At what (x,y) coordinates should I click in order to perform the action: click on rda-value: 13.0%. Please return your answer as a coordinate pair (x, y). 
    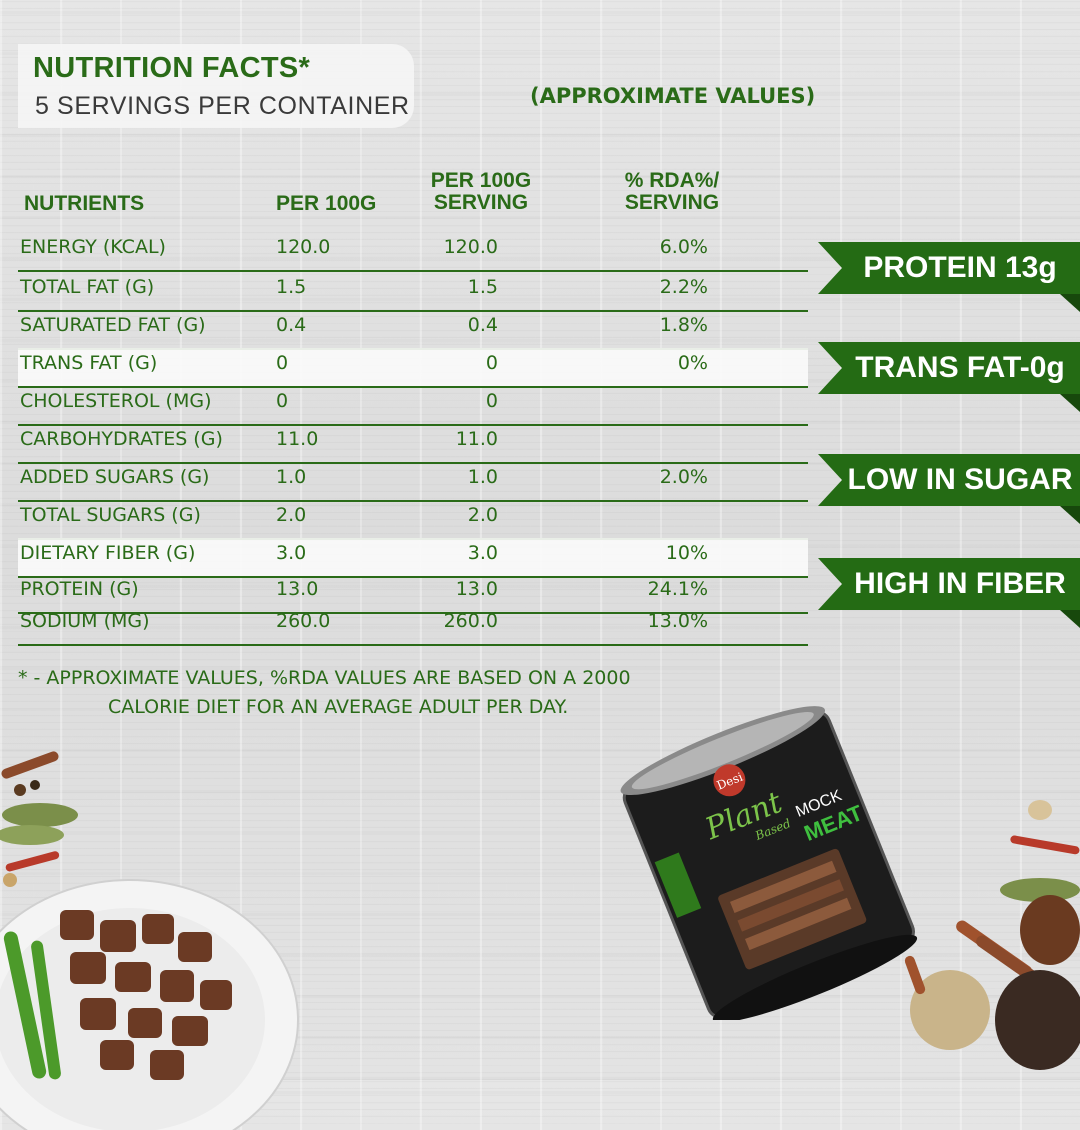
    Looking at the image, I should click on (677, 621).